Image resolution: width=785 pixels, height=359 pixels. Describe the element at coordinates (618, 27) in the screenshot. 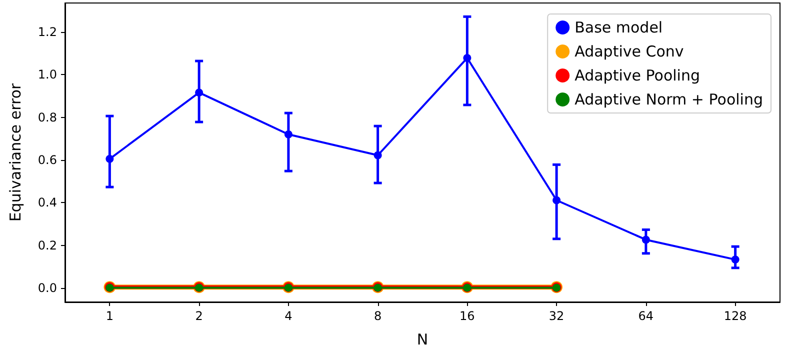

I see `legend-label: Base model` at that location.